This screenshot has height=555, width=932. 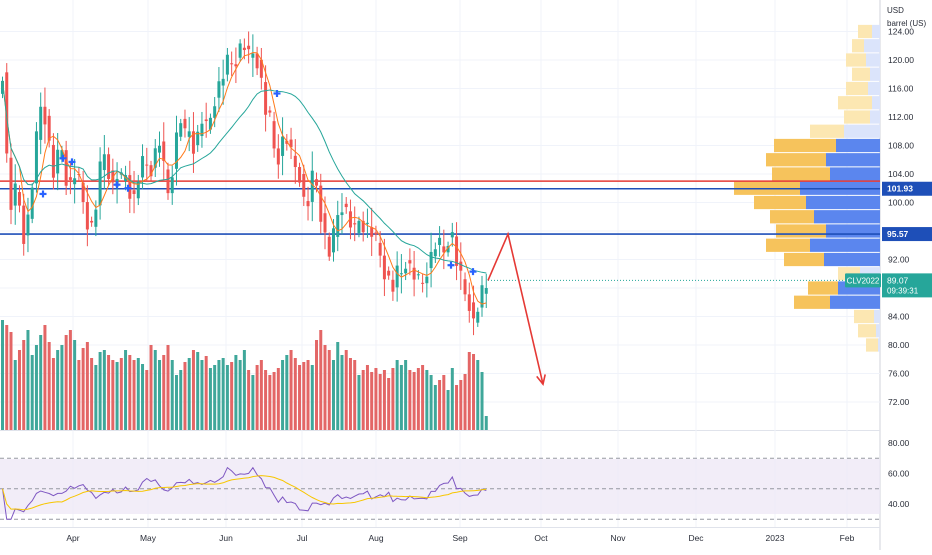 I want to click on symbol-badge-text: CLV2022, so click(x=863, y=280).